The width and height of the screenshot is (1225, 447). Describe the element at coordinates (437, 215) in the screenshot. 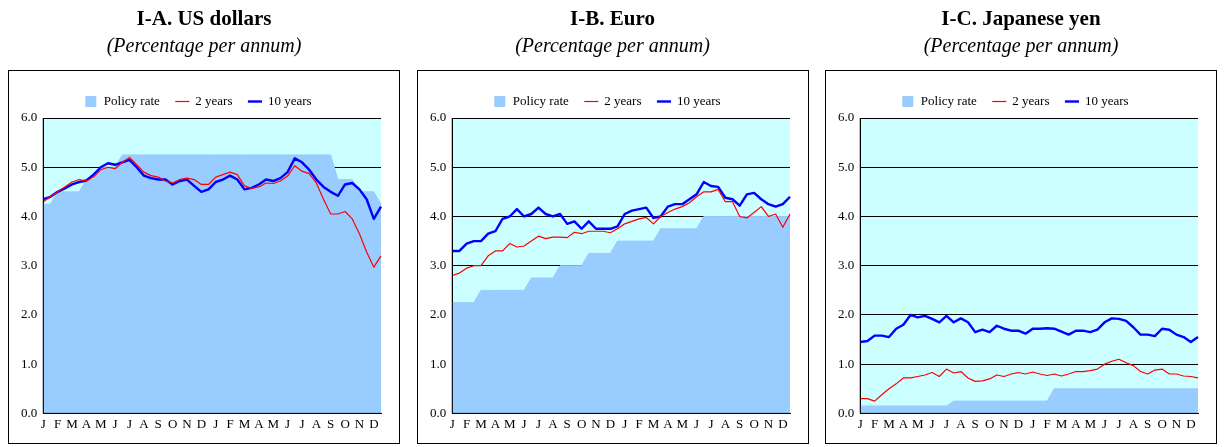

I see `y-tick-label: 4.0` at that location.